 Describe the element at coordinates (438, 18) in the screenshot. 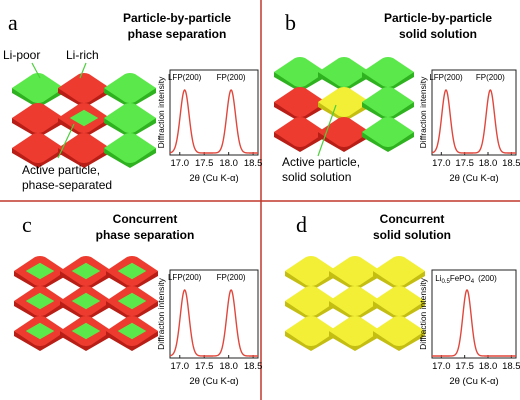

I see `panel-b-title-line1: Particle-by-particle` at that location.